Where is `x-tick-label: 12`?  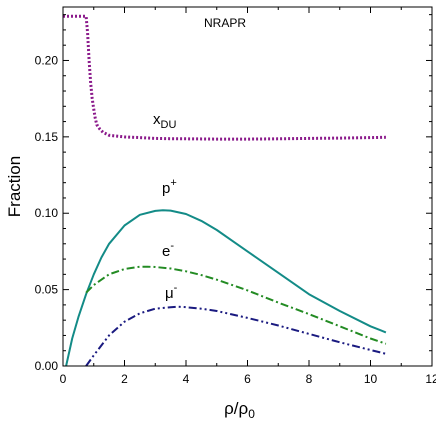
x-tick-label: 12 is located at coordinates (430, 379).